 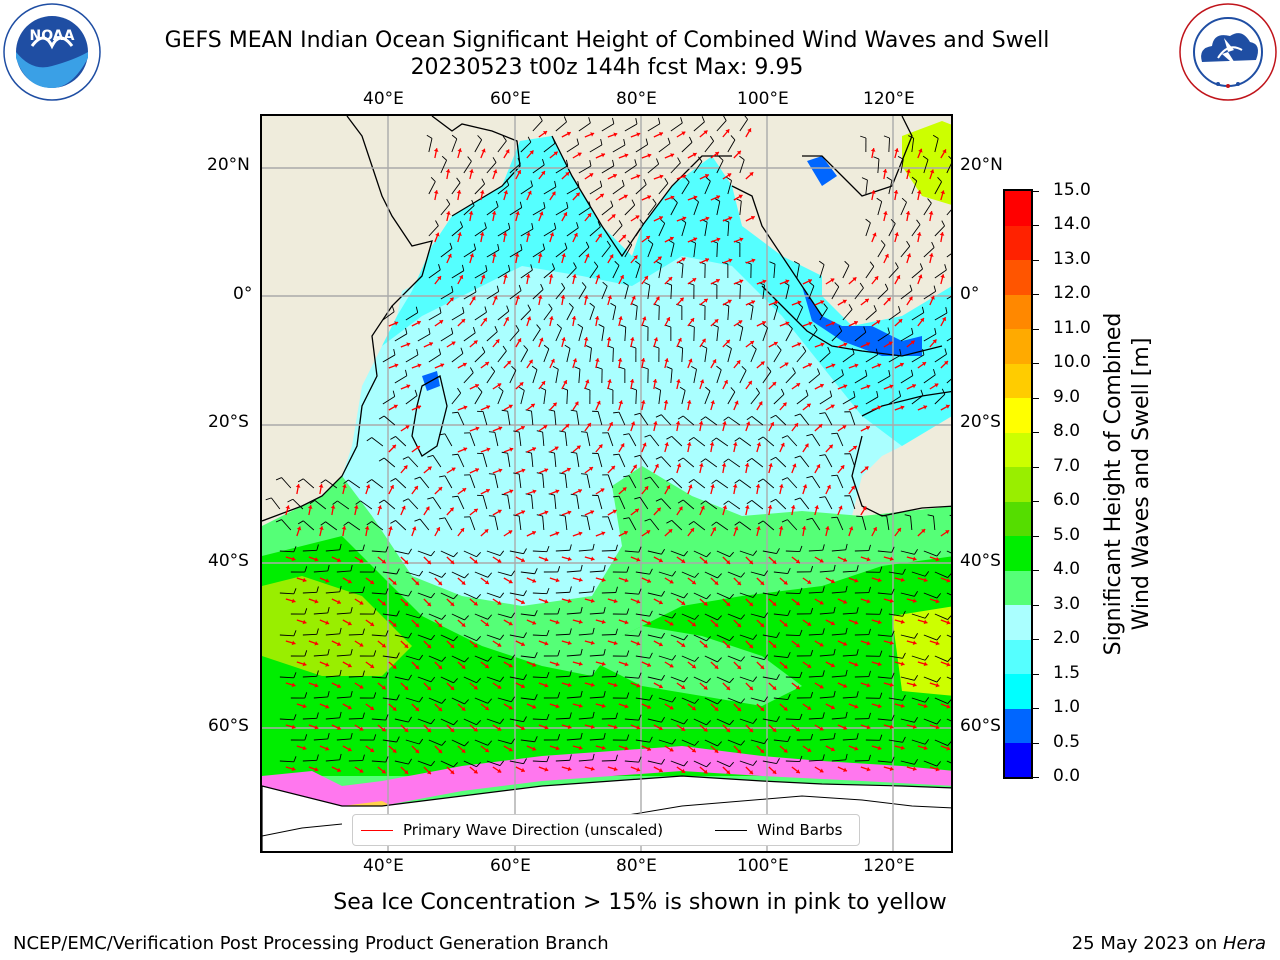 I want to click on colorbar-tick-mark, so click(x=1036, y=777).